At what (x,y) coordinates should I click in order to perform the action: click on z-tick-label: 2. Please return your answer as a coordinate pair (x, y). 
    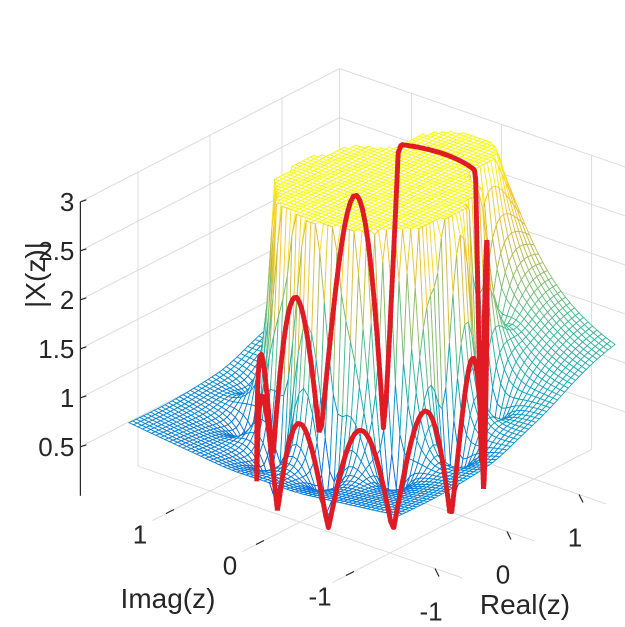
    Looking at the image, I should click on (67, 300).